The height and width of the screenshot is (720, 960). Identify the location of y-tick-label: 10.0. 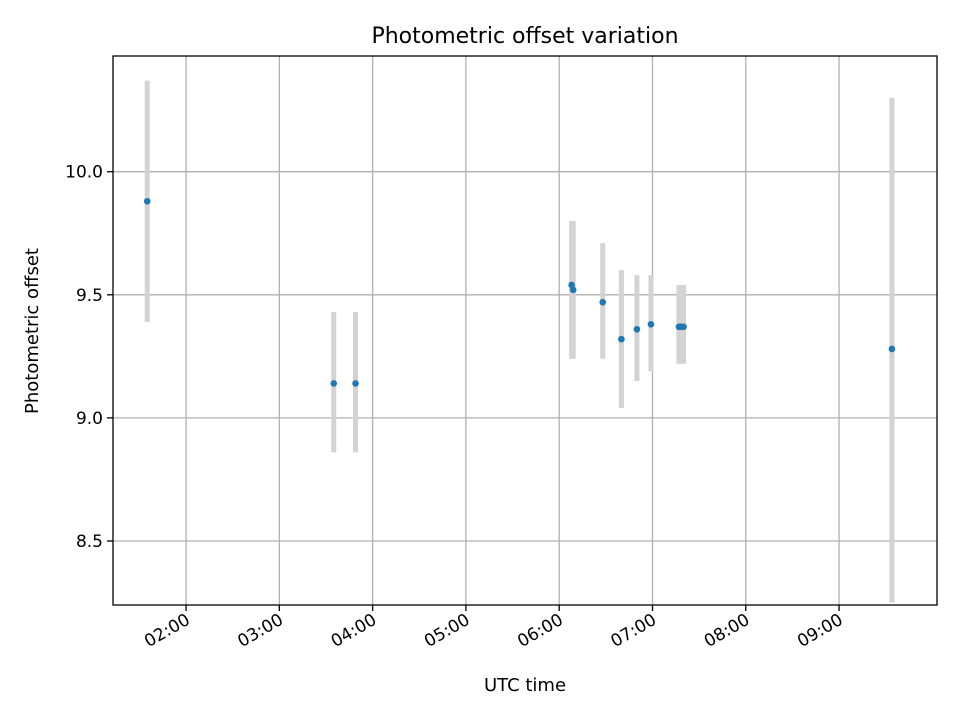
(84, 173).